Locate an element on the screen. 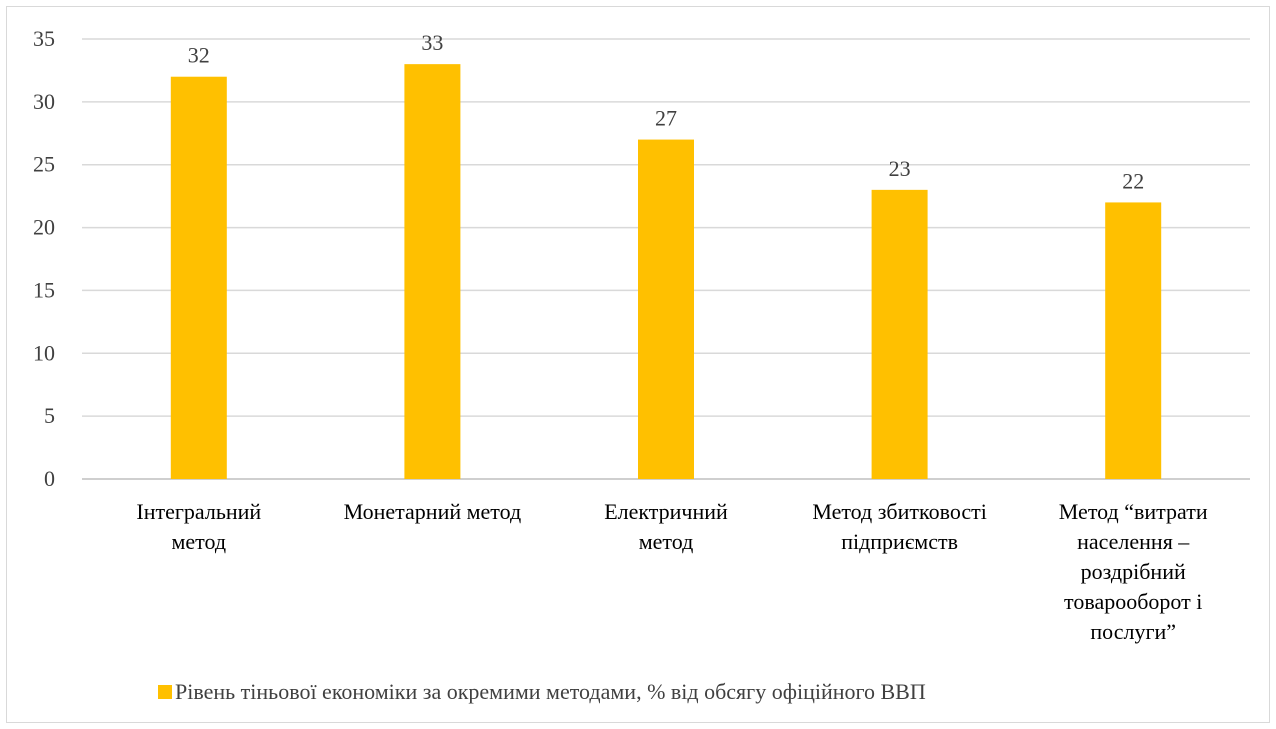  data-label: 32 is located at coordinates (199, 55).